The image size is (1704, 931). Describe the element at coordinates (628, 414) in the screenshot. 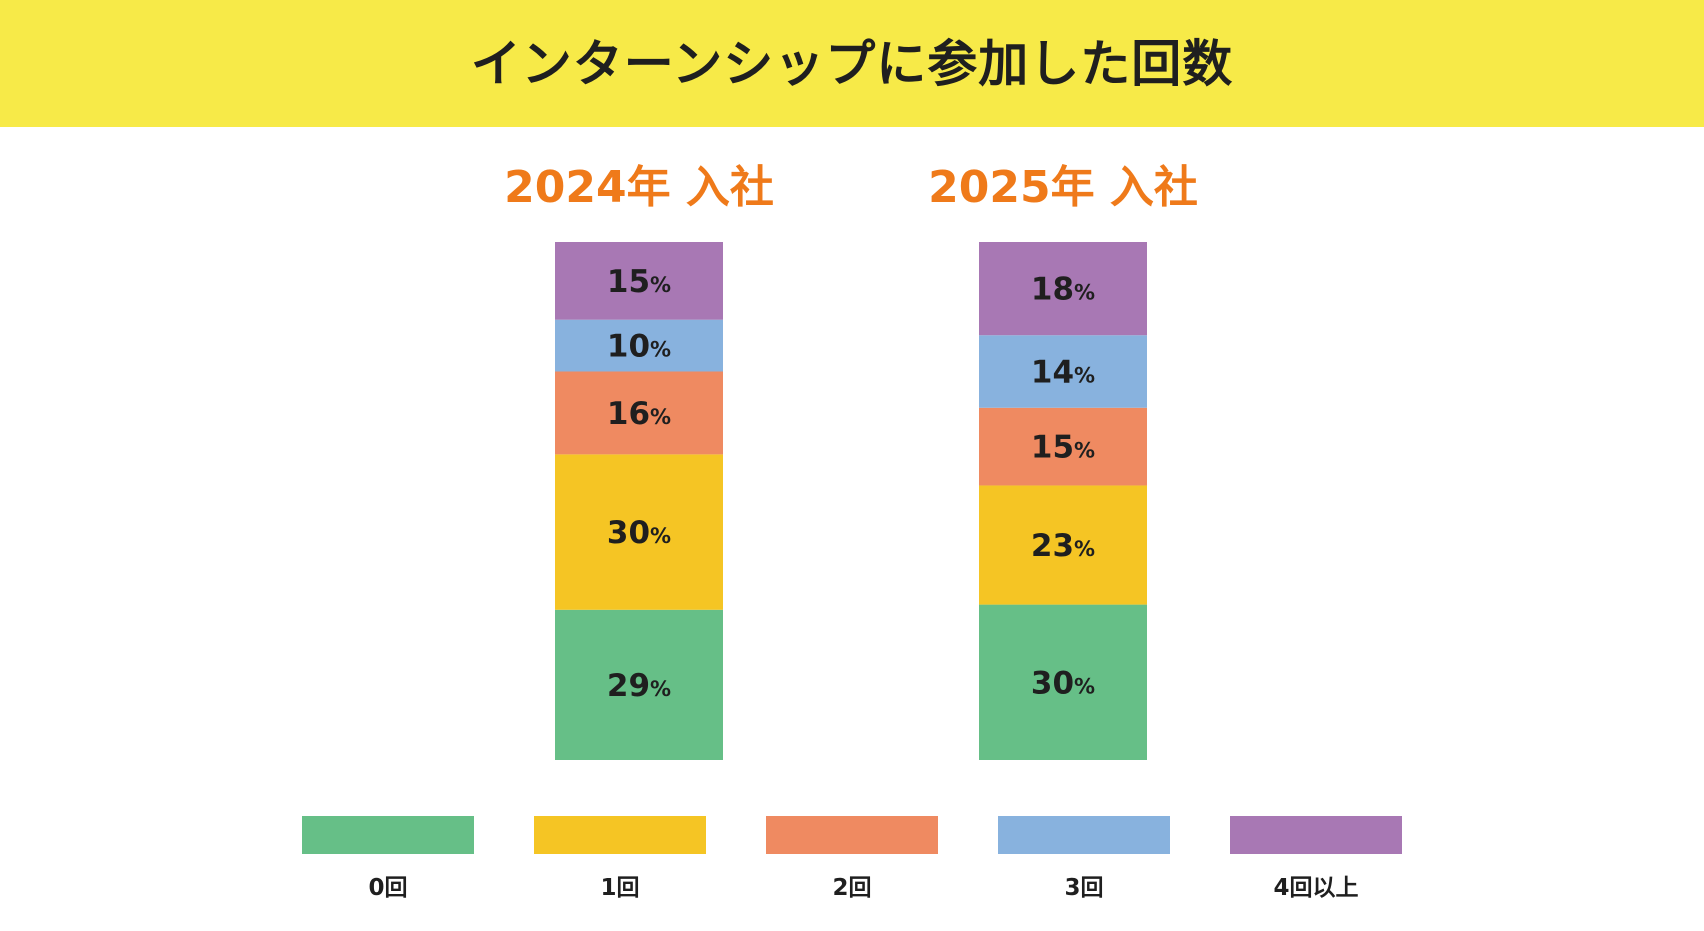

I see `data-label-value: 16` at that location.